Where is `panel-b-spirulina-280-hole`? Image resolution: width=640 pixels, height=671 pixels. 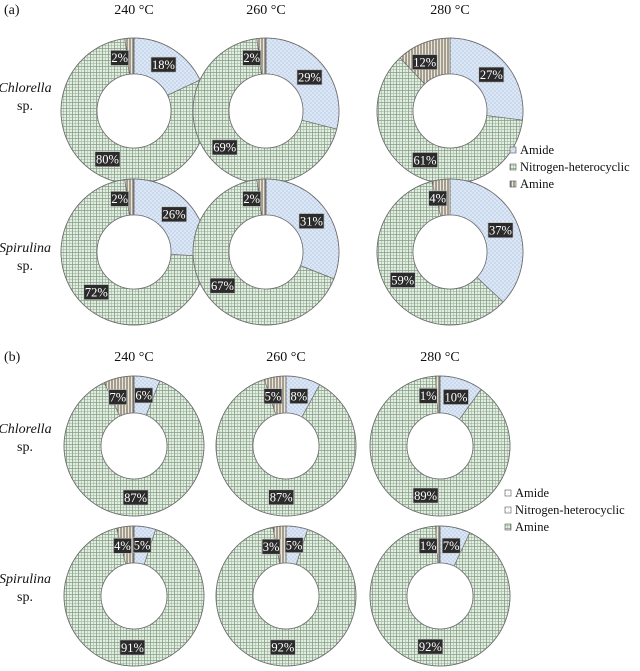 panel-b-spirulina-280-hole is located at coordinates (440, 596).